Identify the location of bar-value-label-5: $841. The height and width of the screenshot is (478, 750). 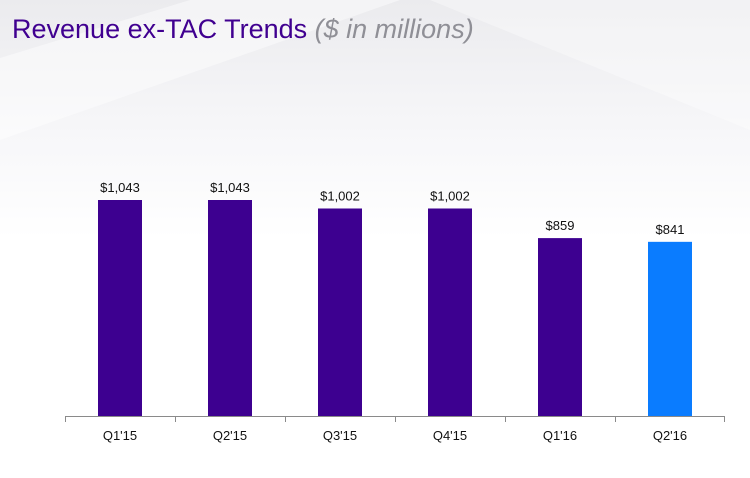
(670, 229).